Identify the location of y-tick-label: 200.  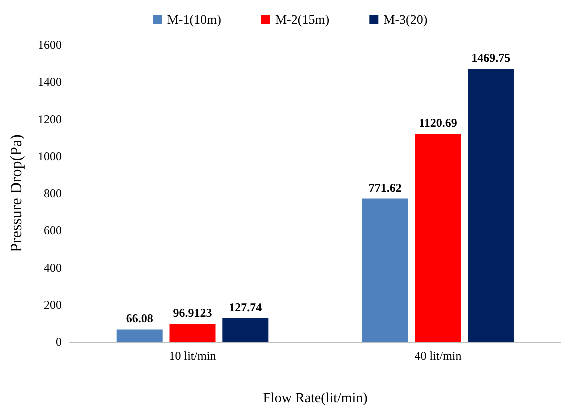
(53, 305).